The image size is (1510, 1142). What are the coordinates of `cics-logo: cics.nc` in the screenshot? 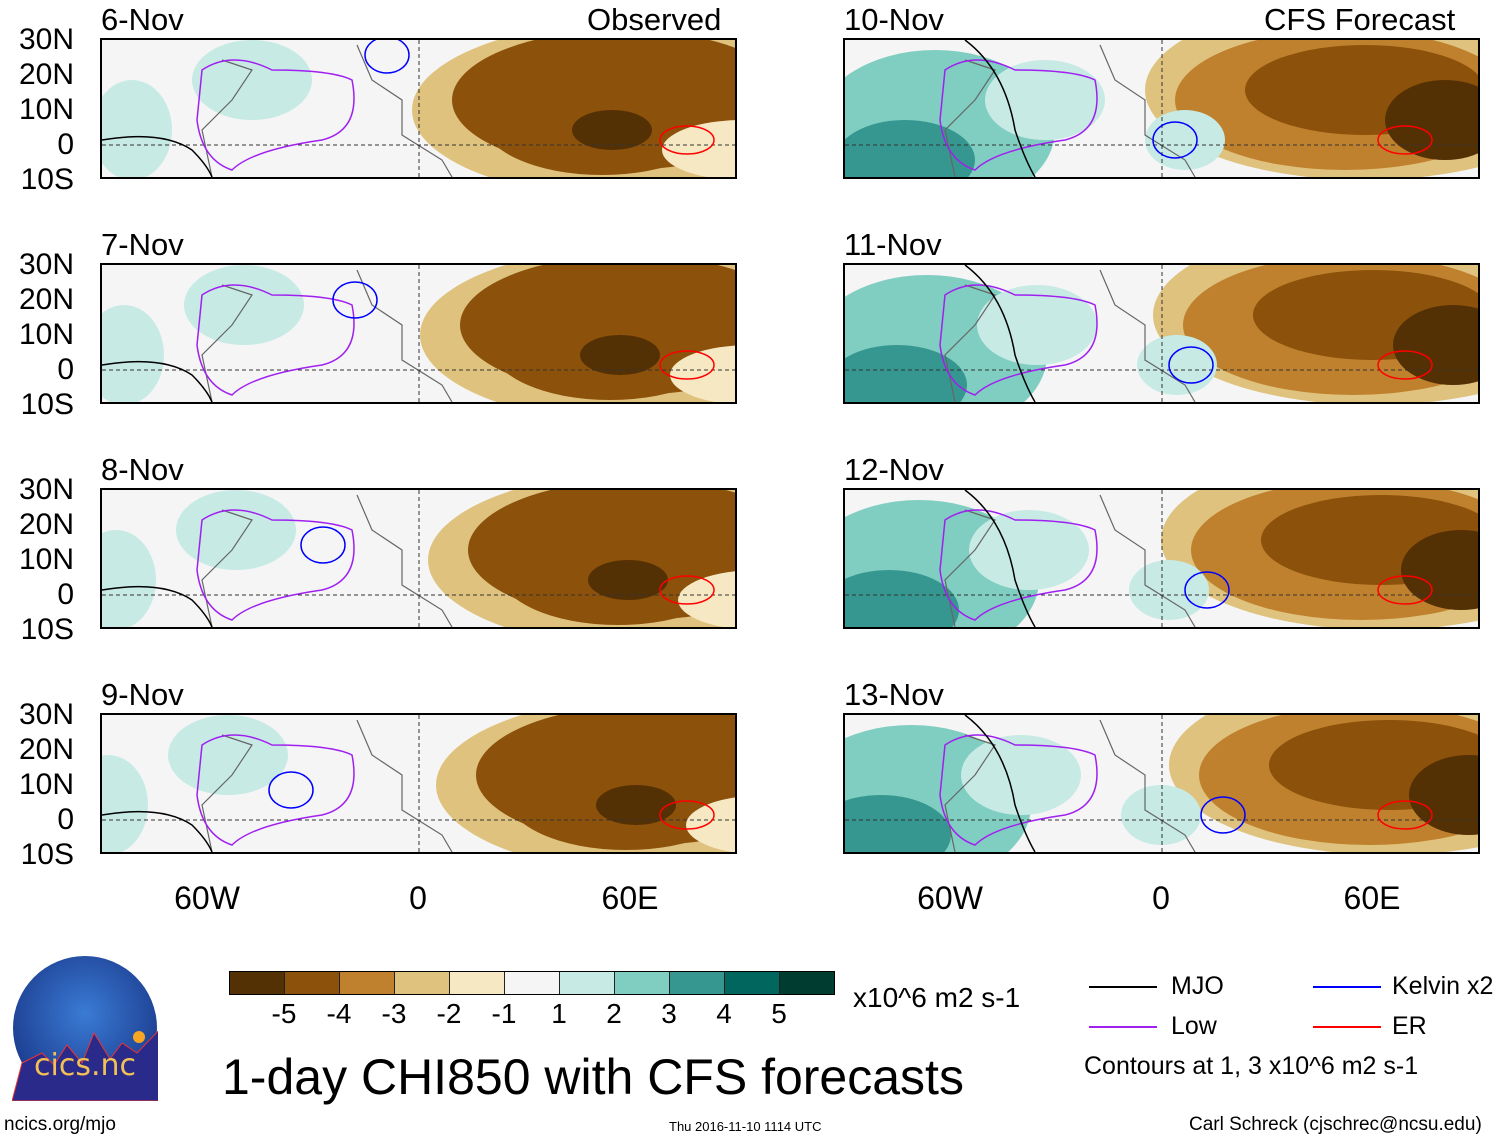 It's located at (85, 1028).